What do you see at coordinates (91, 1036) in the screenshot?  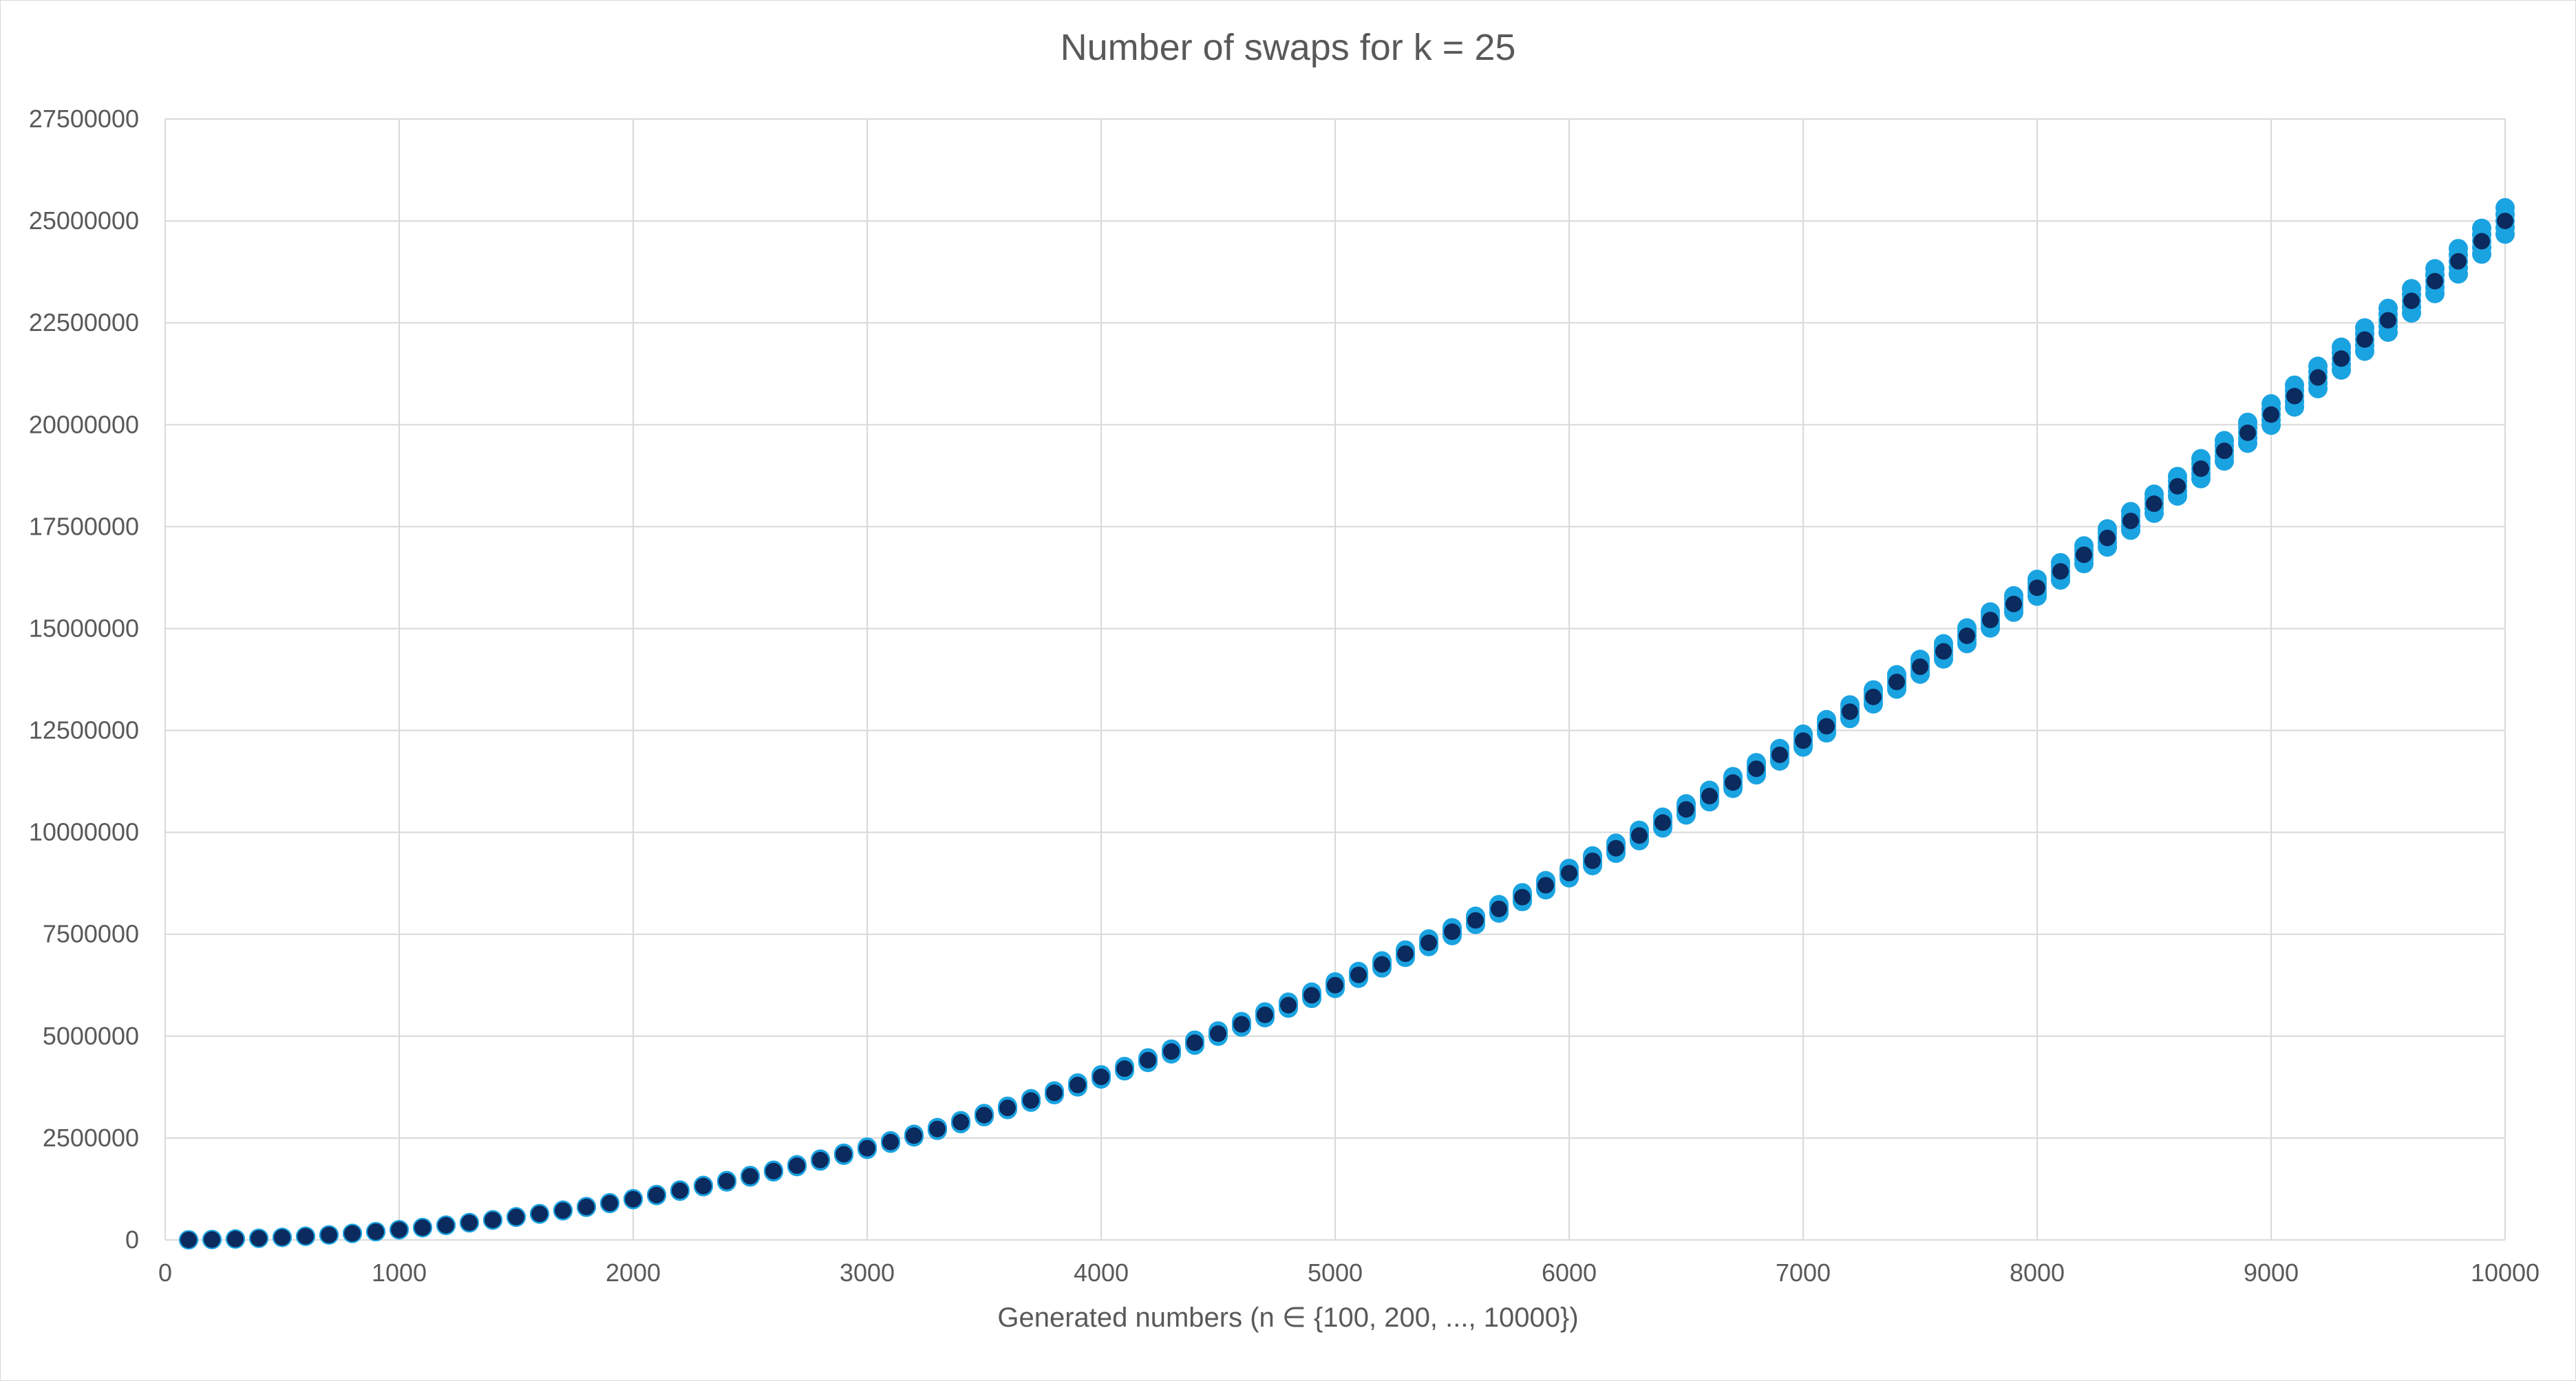 I see `y-tick-label: 5000000` at bounding box center [91, 1036].